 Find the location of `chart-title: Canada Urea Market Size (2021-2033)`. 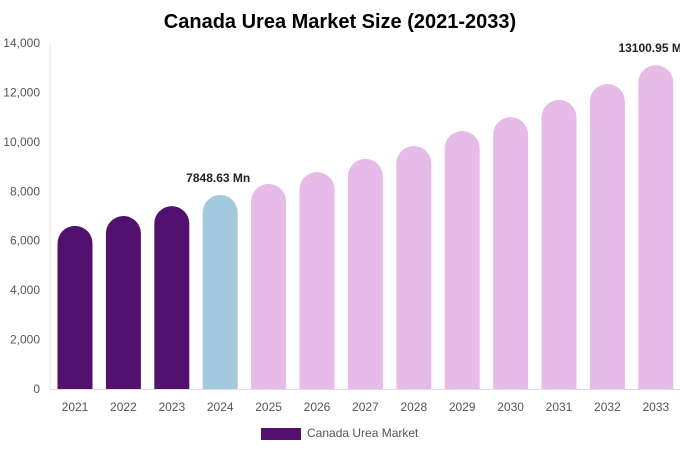

chart-title: Canada Urea Market Size (2021-2033) is located at coordinates (340, 22).